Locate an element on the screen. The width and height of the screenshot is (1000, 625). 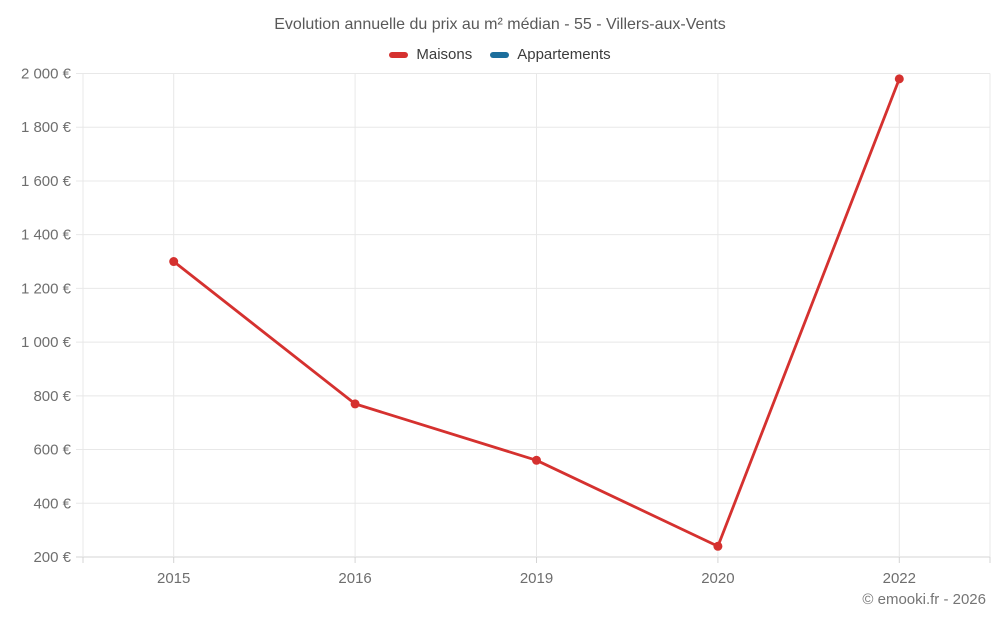
legend: Maisons Appartements is located at coordinates (500, 54).